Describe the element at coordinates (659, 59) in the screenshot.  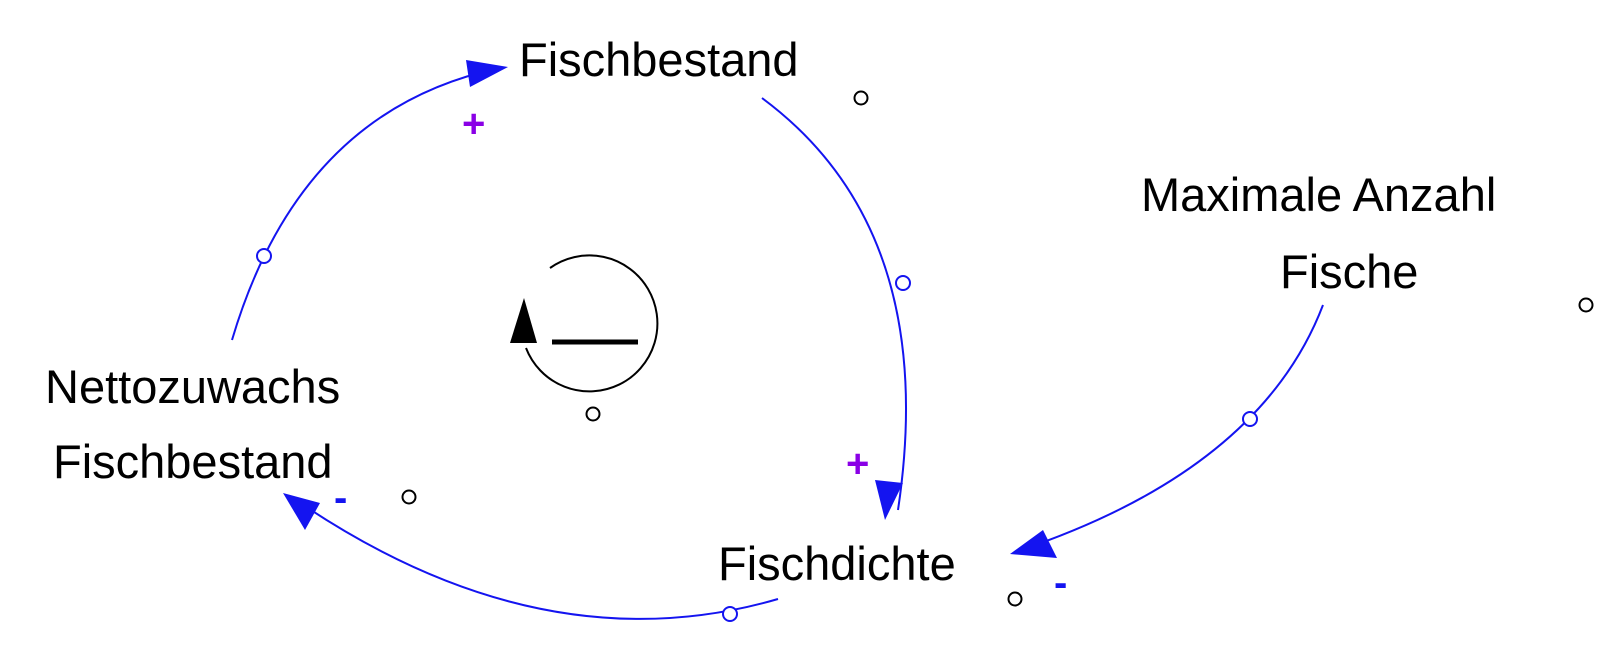
I see `variable-fischbestand: Fischbestand` at that location.